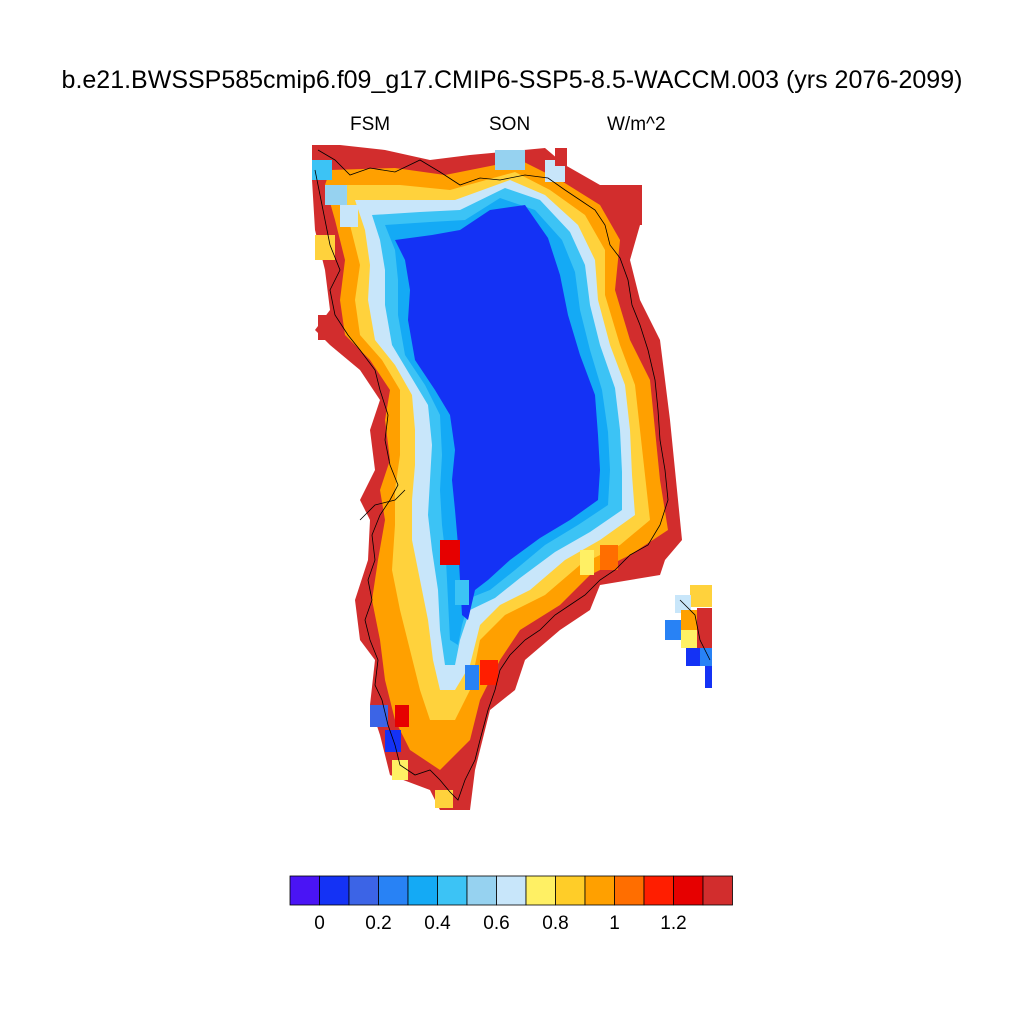  What do you see at coordinates (495, 435) in the screenshot?
I see `ice-sheet-gradient` at bounding box center [495, 435].